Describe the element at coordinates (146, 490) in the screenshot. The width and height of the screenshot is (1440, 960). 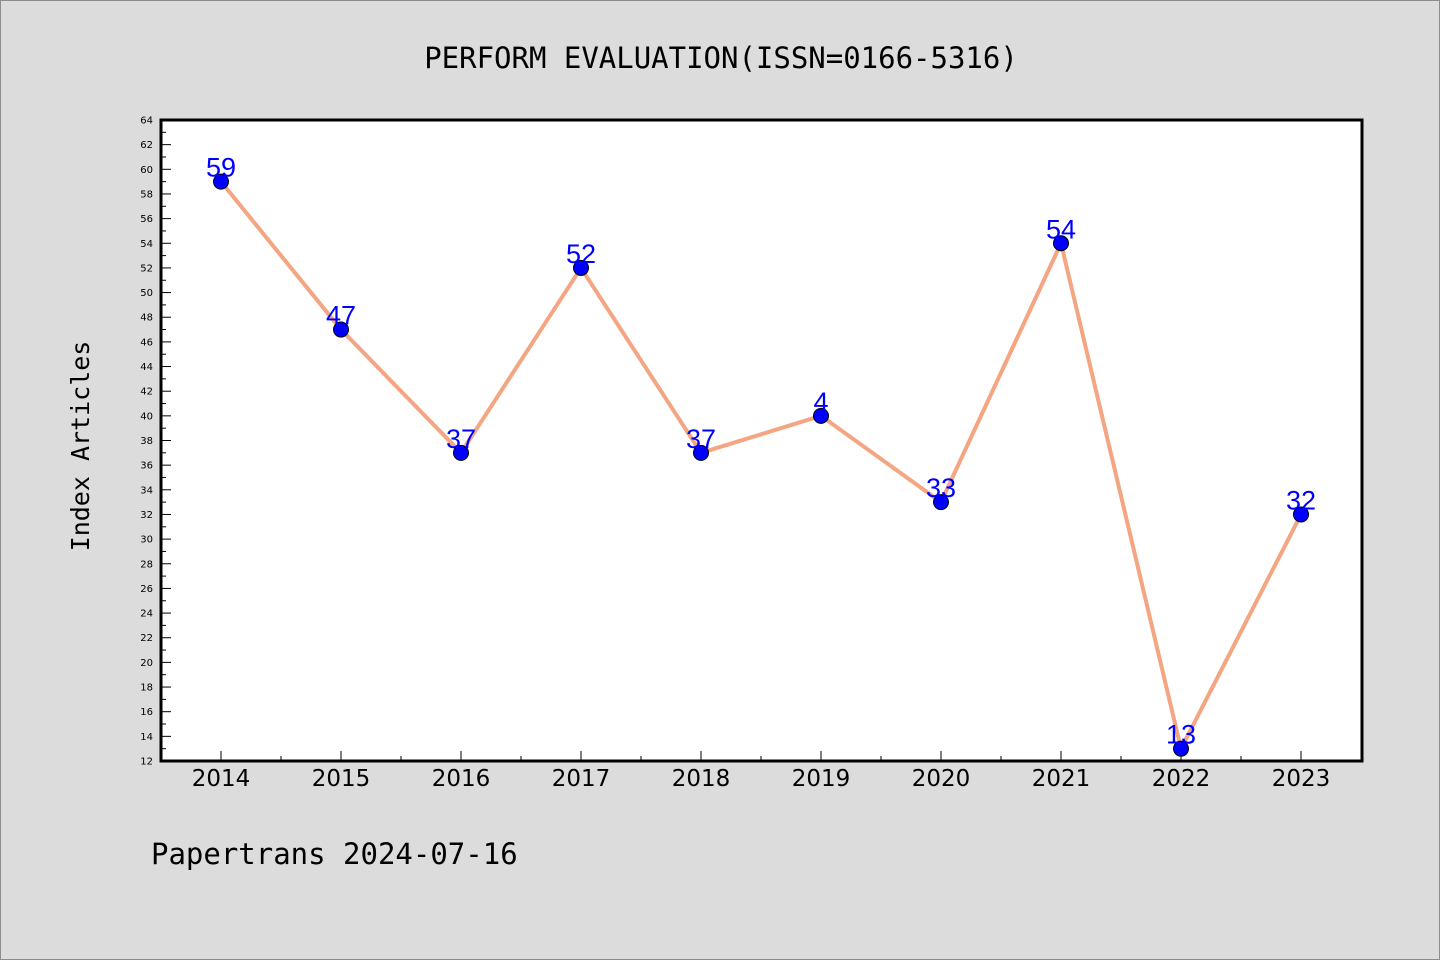
I see `y-tick-label: 34` at that location.